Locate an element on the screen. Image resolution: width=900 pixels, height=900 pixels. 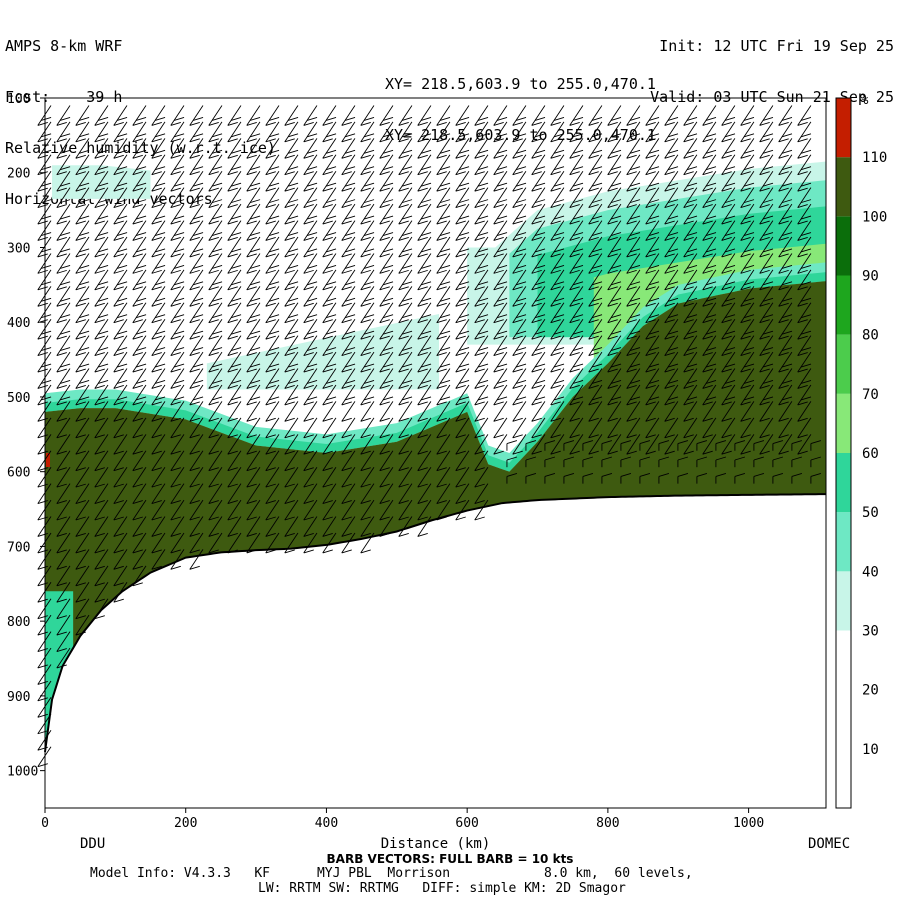
rh-band-mid-west is located at coordinates (323, 351).